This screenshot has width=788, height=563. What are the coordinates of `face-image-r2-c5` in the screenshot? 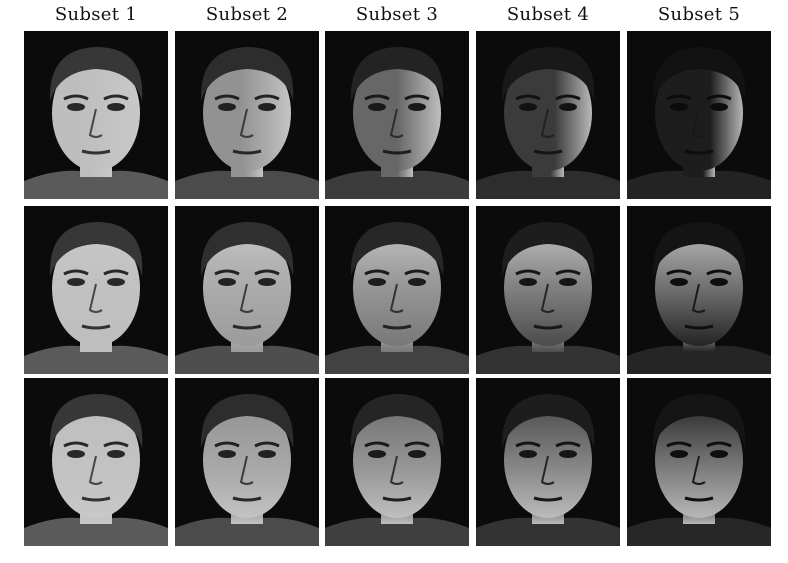 It's located at (699, 290).